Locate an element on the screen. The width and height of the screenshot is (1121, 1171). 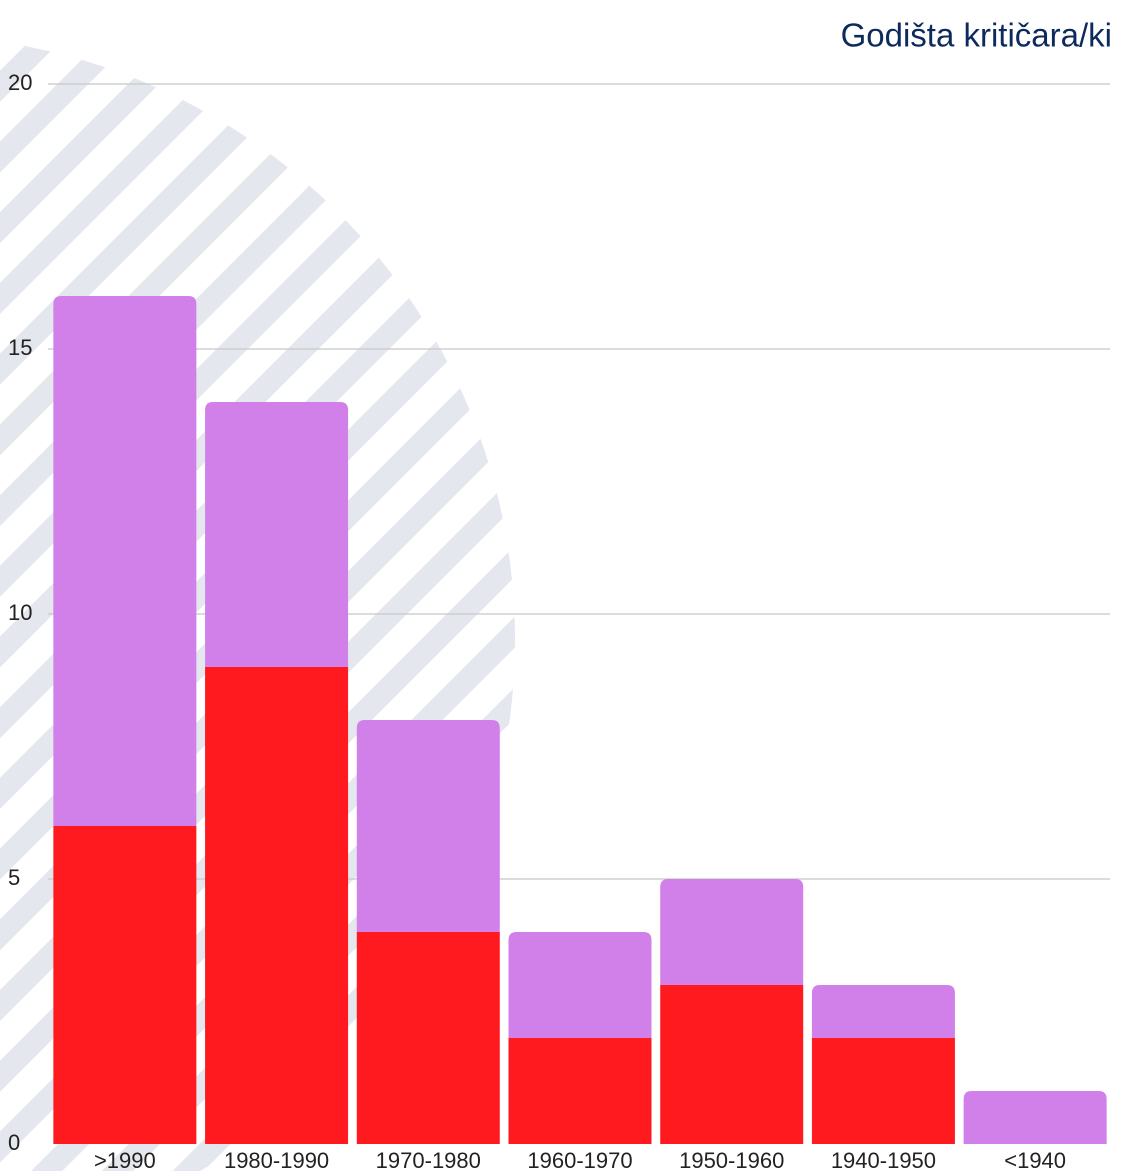
y-tick-label: 5 is located at coordinates (14, 877).